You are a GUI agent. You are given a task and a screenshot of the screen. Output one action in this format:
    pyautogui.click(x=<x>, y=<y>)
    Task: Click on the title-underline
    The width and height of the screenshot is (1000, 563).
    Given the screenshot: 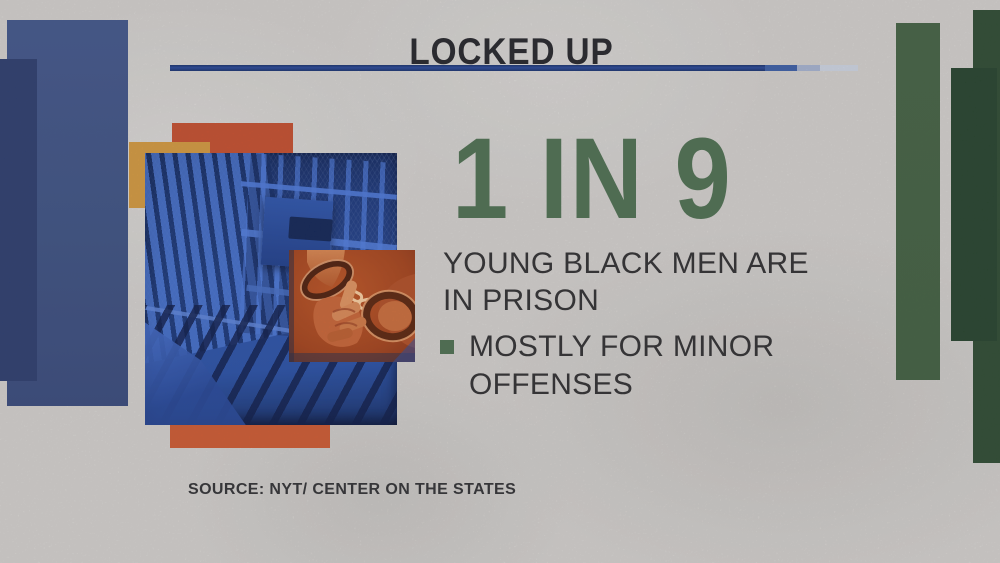 What is the action you would take?
    pyautogui.click(x=514, y=68)
    